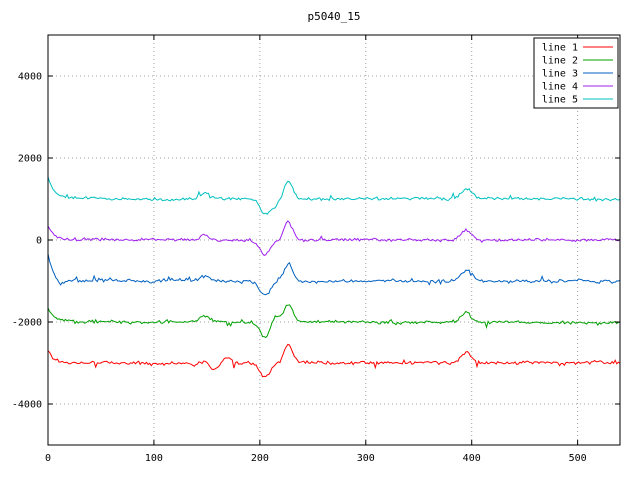 The height and width of the screenshot is (484, 640). What do you see at coordinates (560, 100) in the screenshot?
I see `legend-label: line 5` at bounding box center [560, 100].